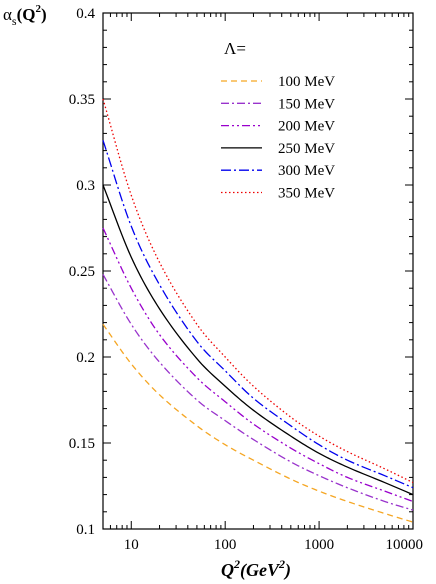 The image size is (436, 584). What do you see at coordinates (306, 194) in the screenshot?
I see `legend-label: 350 MeV` at bounding box center [306, 194].